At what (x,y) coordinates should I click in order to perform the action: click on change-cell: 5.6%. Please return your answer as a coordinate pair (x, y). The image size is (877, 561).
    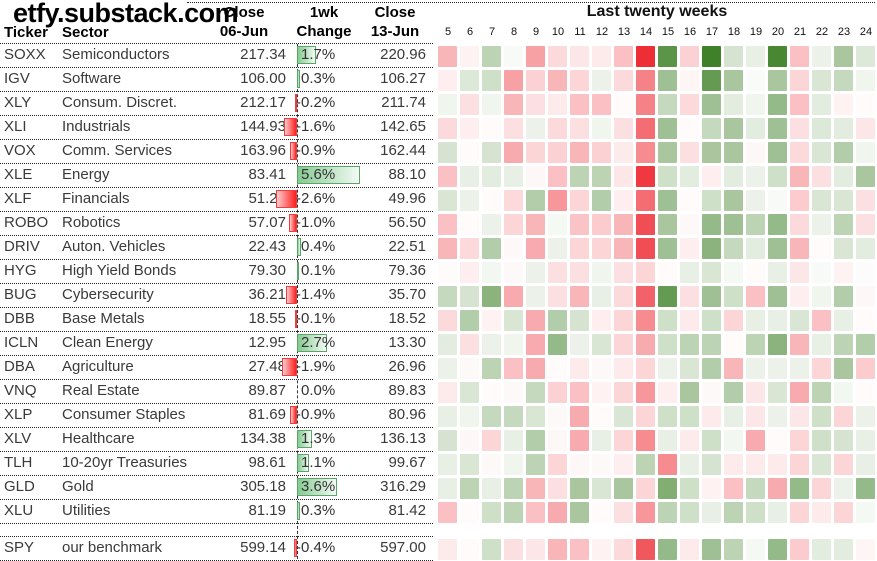
    Looking at the image, I should click on (323, 175).